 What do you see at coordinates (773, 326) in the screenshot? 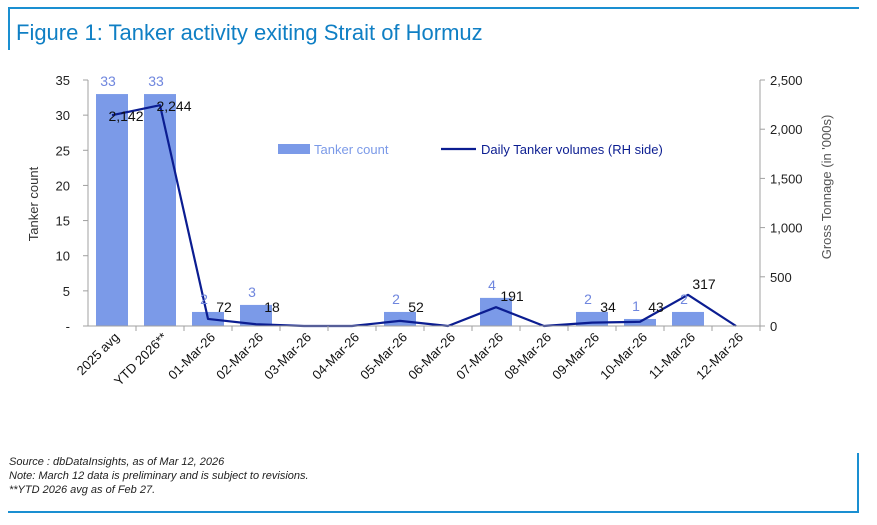
I see `y2-tick-label: 0` at bounding box center [773, 326].